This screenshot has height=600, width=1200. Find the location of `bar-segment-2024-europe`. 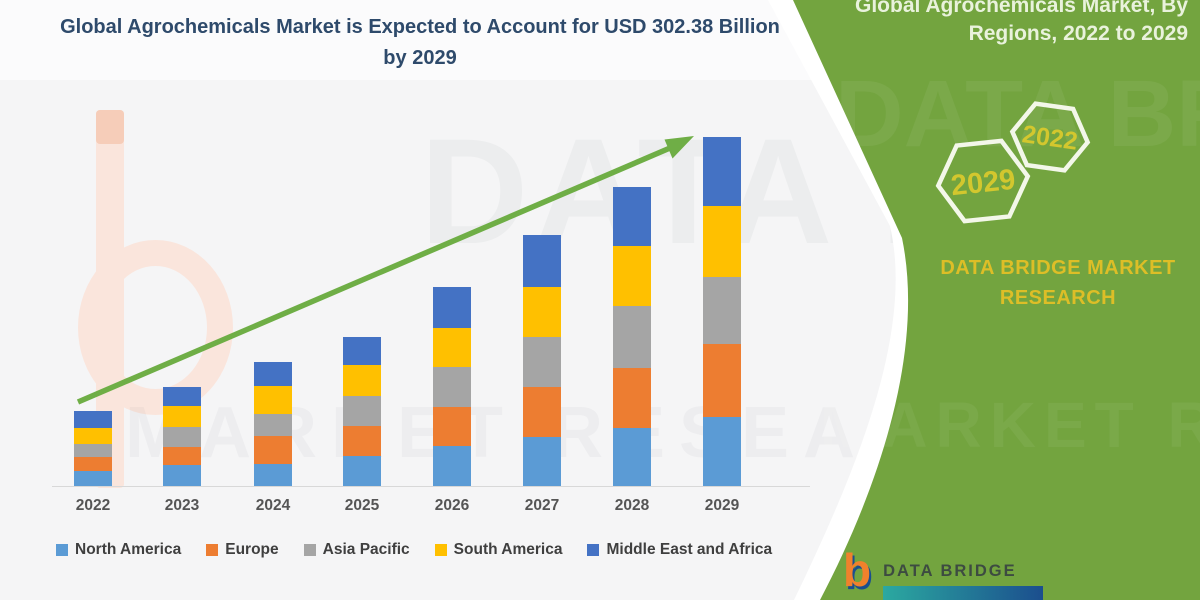

bar-segment-2024-europe is located at coordinates (273, 450).